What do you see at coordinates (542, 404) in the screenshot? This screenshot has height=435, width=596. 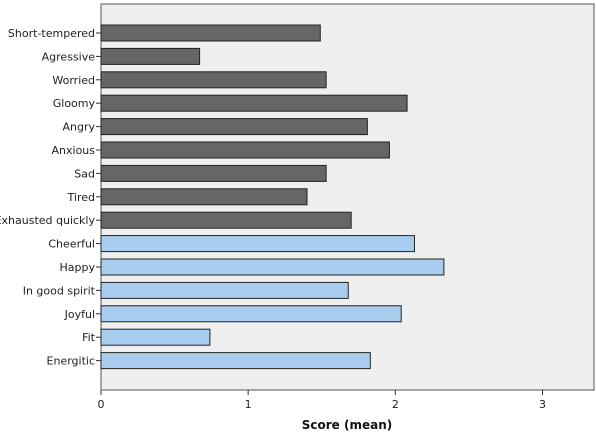 I see `x-tick-label: 3` at bounding box center [542, 404].